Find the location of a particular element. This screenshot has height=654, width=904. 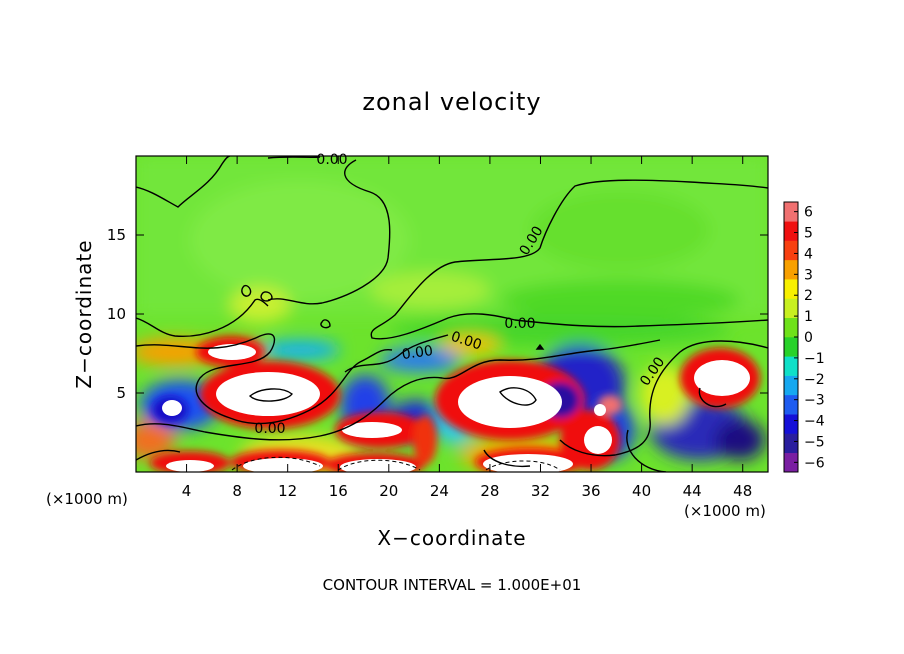

y-tick-label: 10 is located at coordinates (116, 314).